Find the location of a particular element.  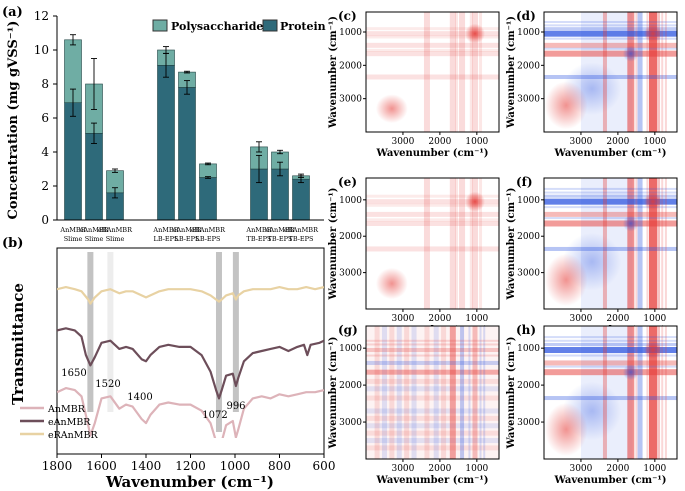

y-tick-label: 0 is located at coordinates (45, 220).